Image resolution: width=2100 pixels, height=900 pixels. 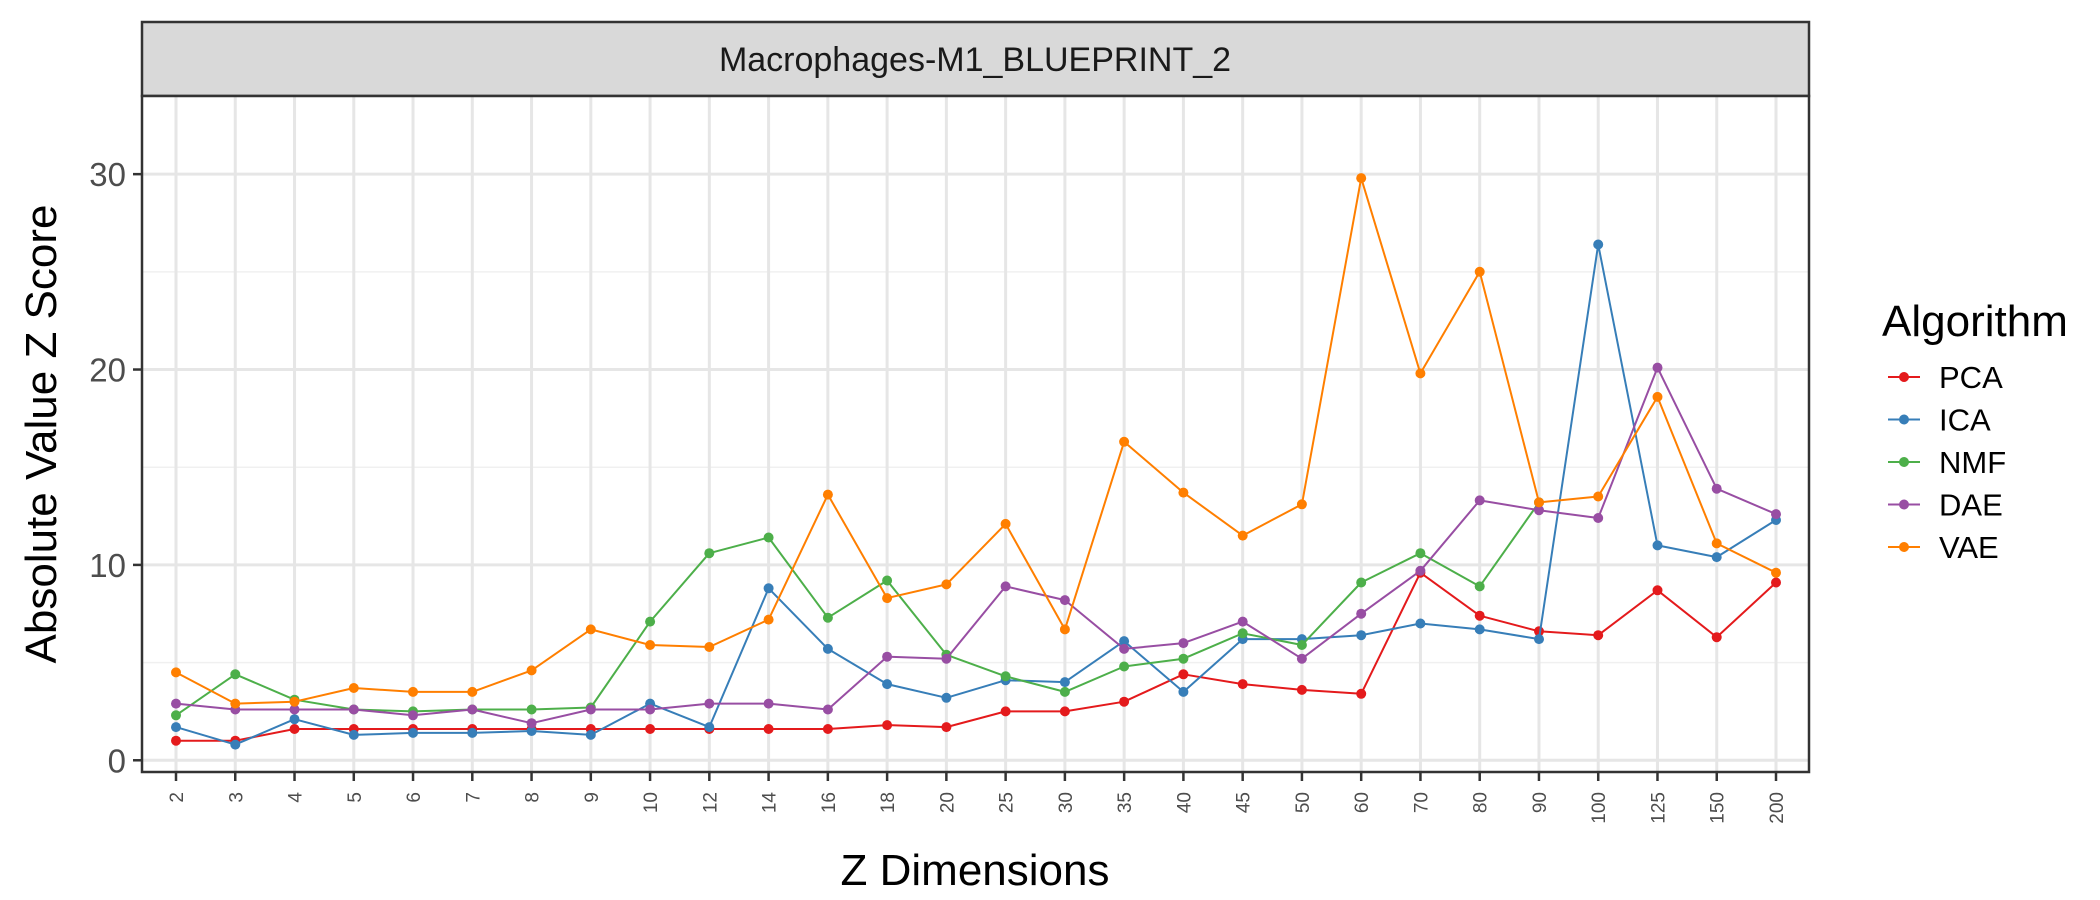 I want to click on x-tick-label: 18, so click(x=888, y=802).